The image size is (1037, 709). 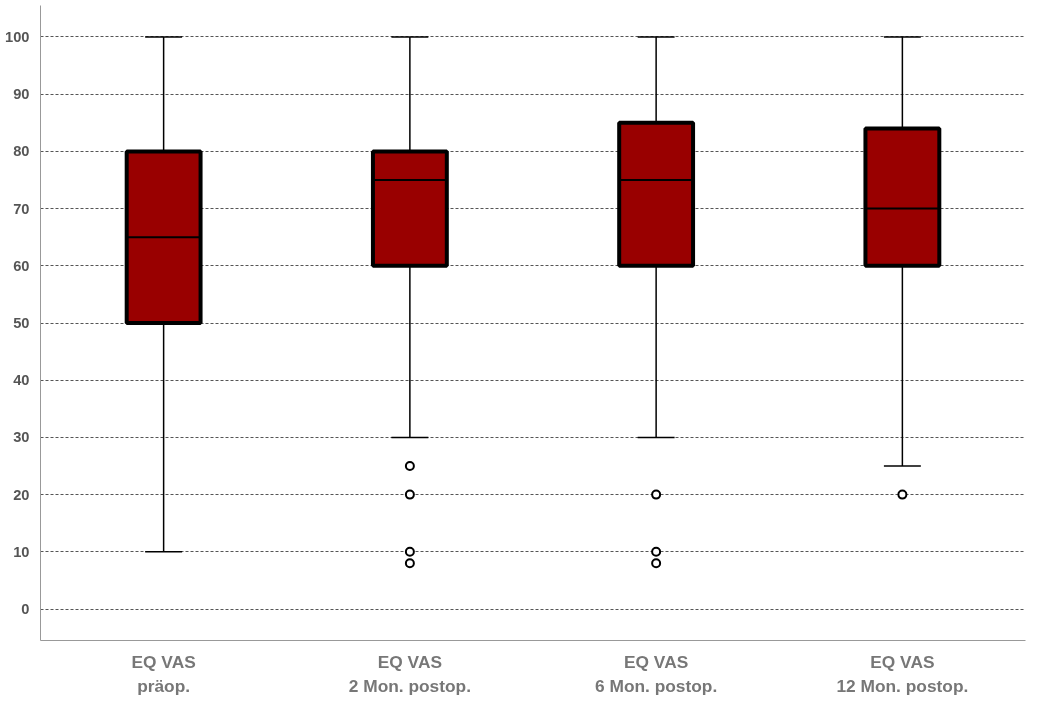 What do you see at coordinates (21, 323) in the screenshot?
I see `y-tick-label: 50` at bounding box center [21, 323].